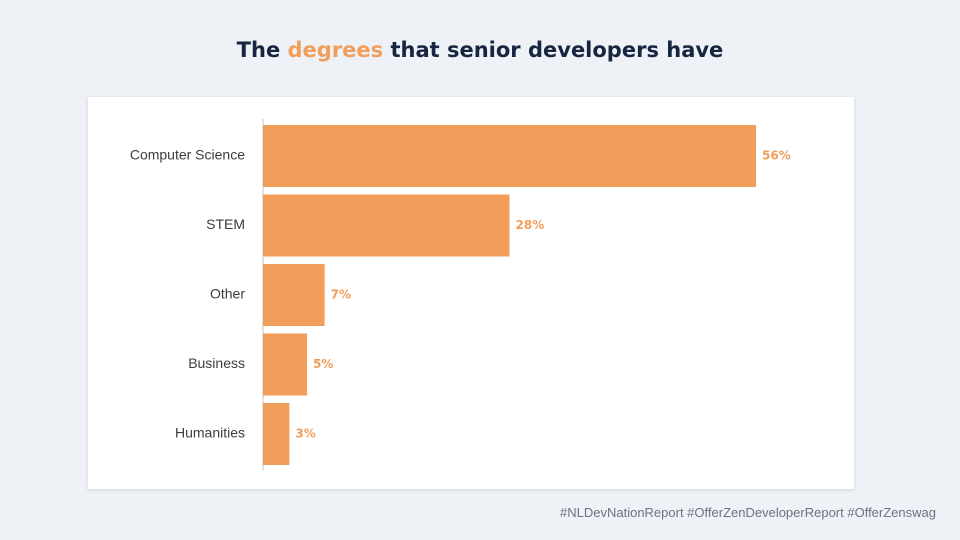  Describe the element at coordinates (323, 364) in the screenshot. I see `value-label: 5%` at that location.